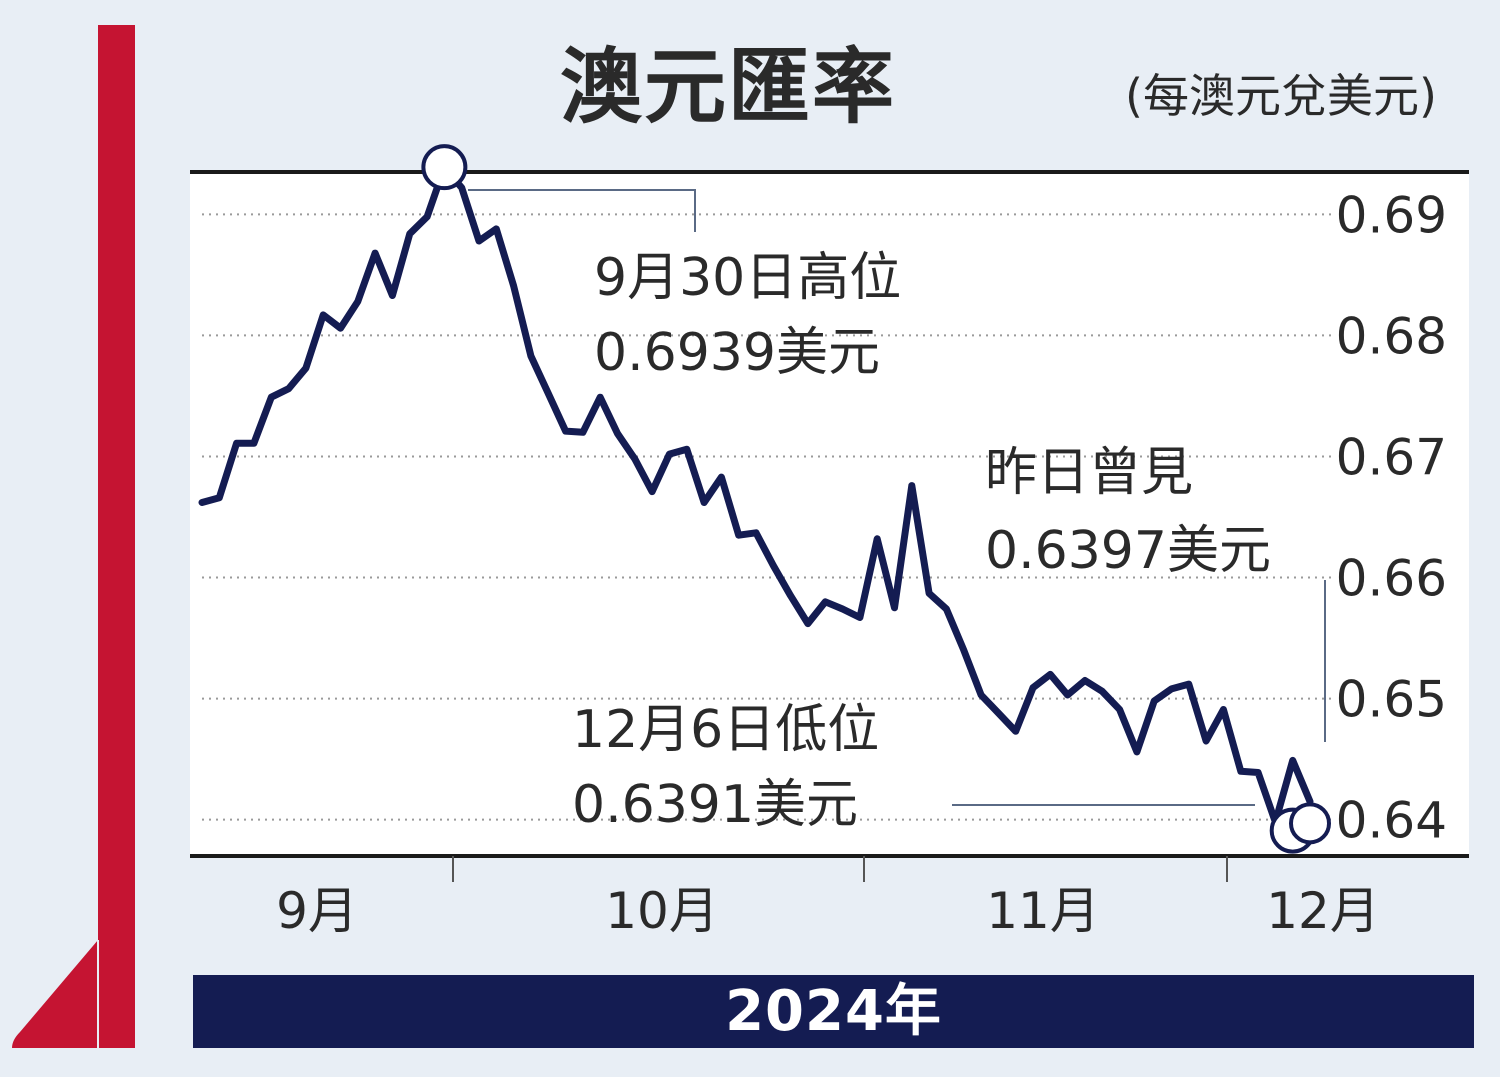 The height and width of the screenshot is (1077, 1500). What do you see at coordinates (737, 353) in the screenshot?
I see `high-value-annotation: 0.6939美元` at bounding box center [737, 353].